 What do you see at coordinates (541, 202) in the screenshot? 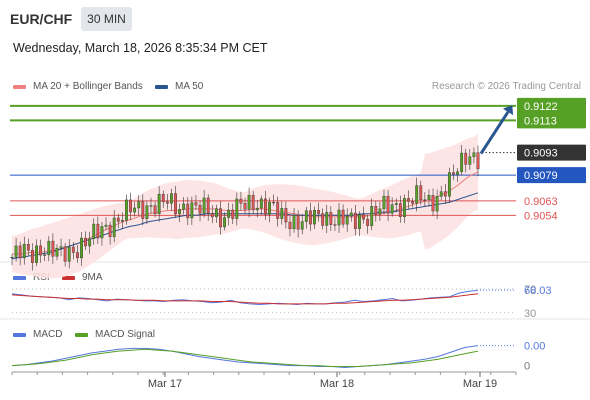
I see `level-label-support: 0.9063` at bounding box center [541, 202].